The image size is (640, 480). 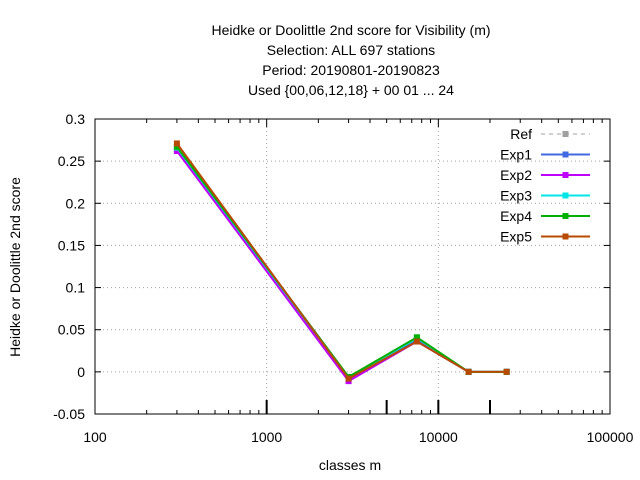 What do you see at coordinates (71, 330) in the screenshot?
I see `y-tick-label: 0.05` at bounding box center [71, 330].